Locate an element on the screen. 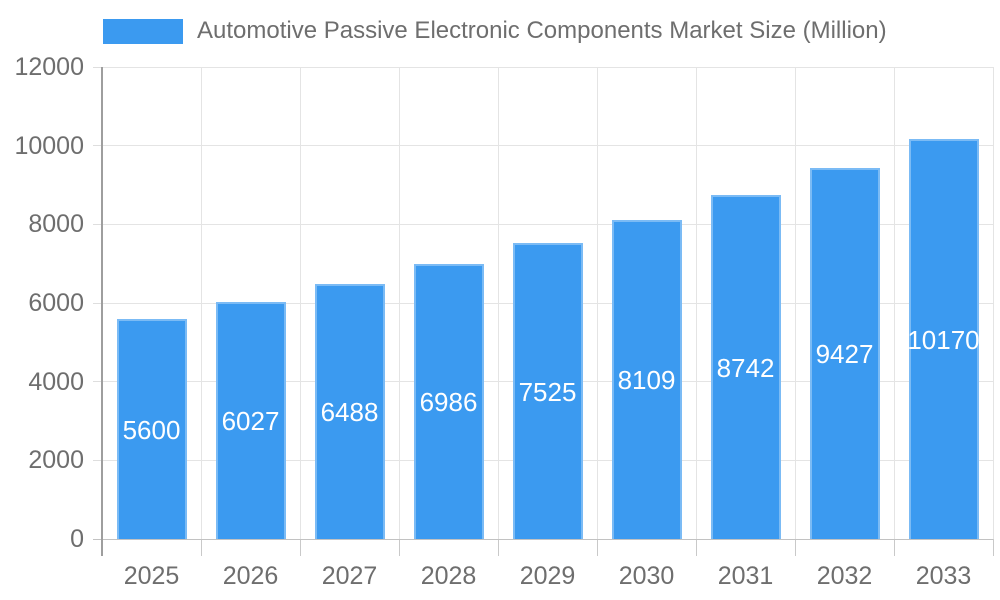  bar: 5600 is located at coordinates (151, 429).